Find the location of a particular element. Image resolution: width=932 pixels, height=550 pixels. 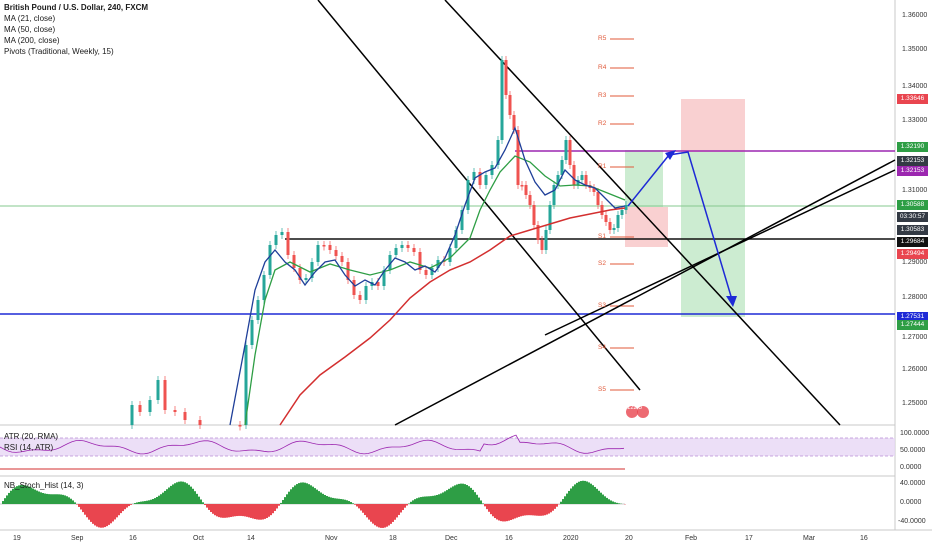

small-loss-zone is located at coordinates (646, 227).